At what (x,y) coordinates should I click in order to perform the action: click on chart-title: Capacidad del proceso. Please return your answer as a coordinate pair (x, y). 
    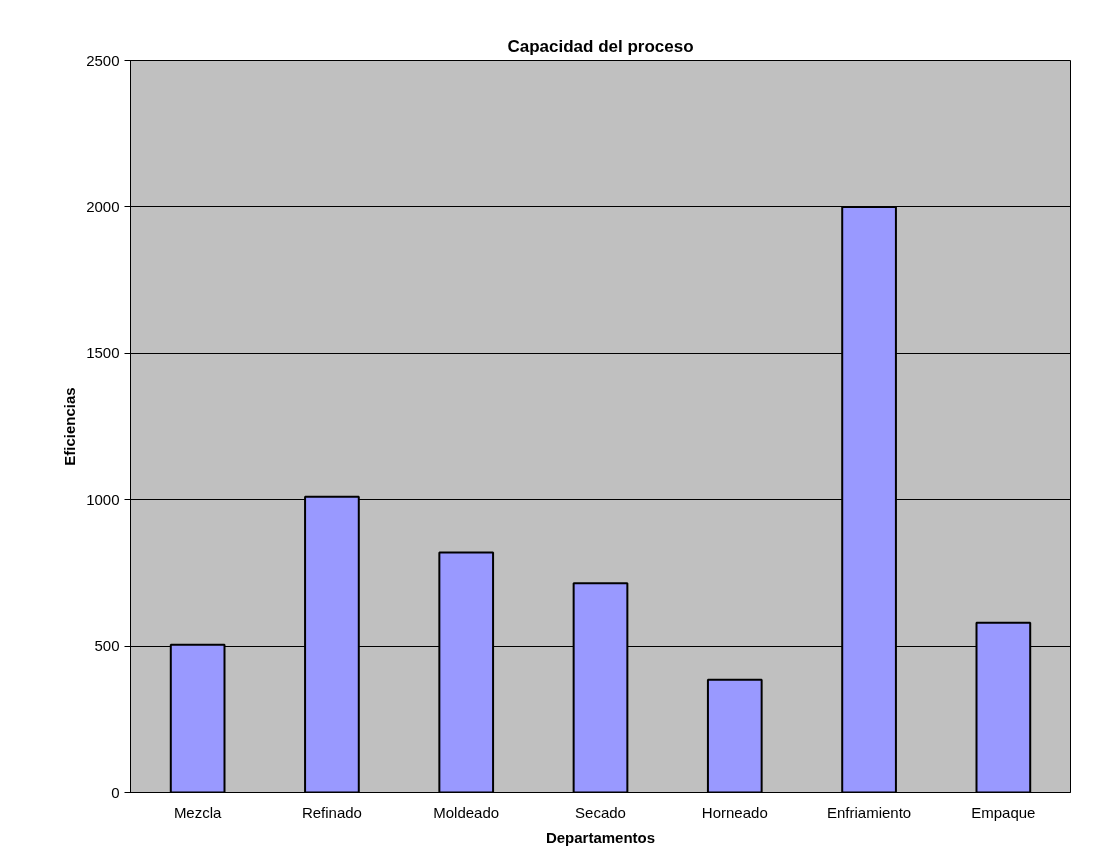
    Looking at the image, I should click on (600, 46).